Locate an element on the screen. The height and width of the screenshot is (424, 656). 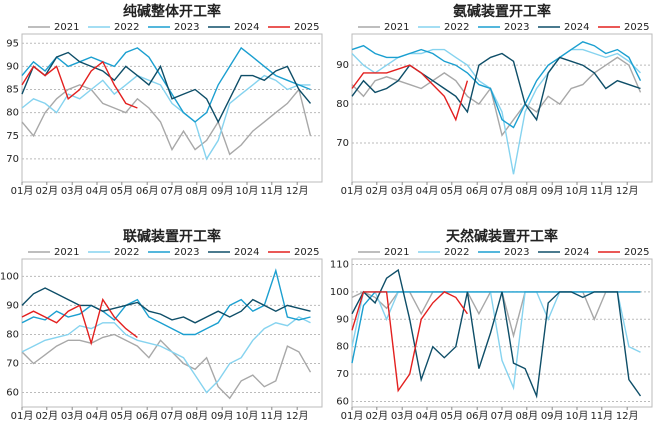
y-tick-label: 110 is located at coordinates (339, 264).